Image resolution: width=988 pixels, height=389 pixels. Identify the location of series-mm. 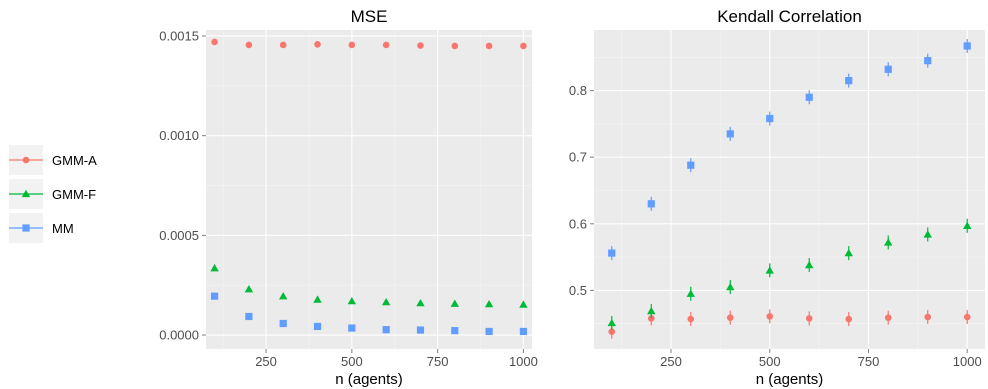
(369, 314).